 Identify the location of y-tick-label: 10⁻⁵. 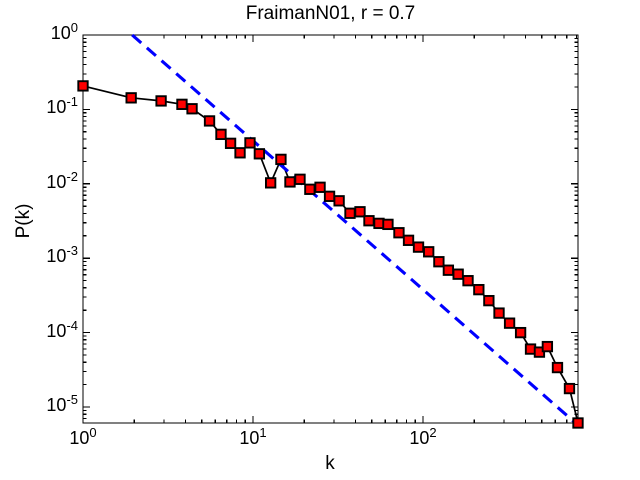
(62, 403).